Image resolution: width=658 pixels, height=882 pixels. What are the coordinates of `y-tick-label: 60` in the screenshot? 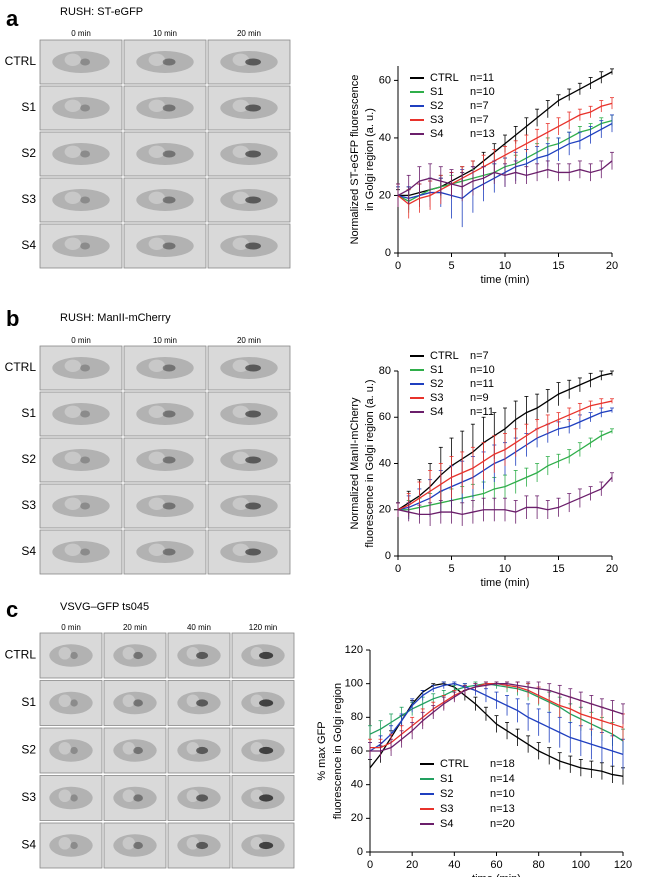 It's located at (357, 751).